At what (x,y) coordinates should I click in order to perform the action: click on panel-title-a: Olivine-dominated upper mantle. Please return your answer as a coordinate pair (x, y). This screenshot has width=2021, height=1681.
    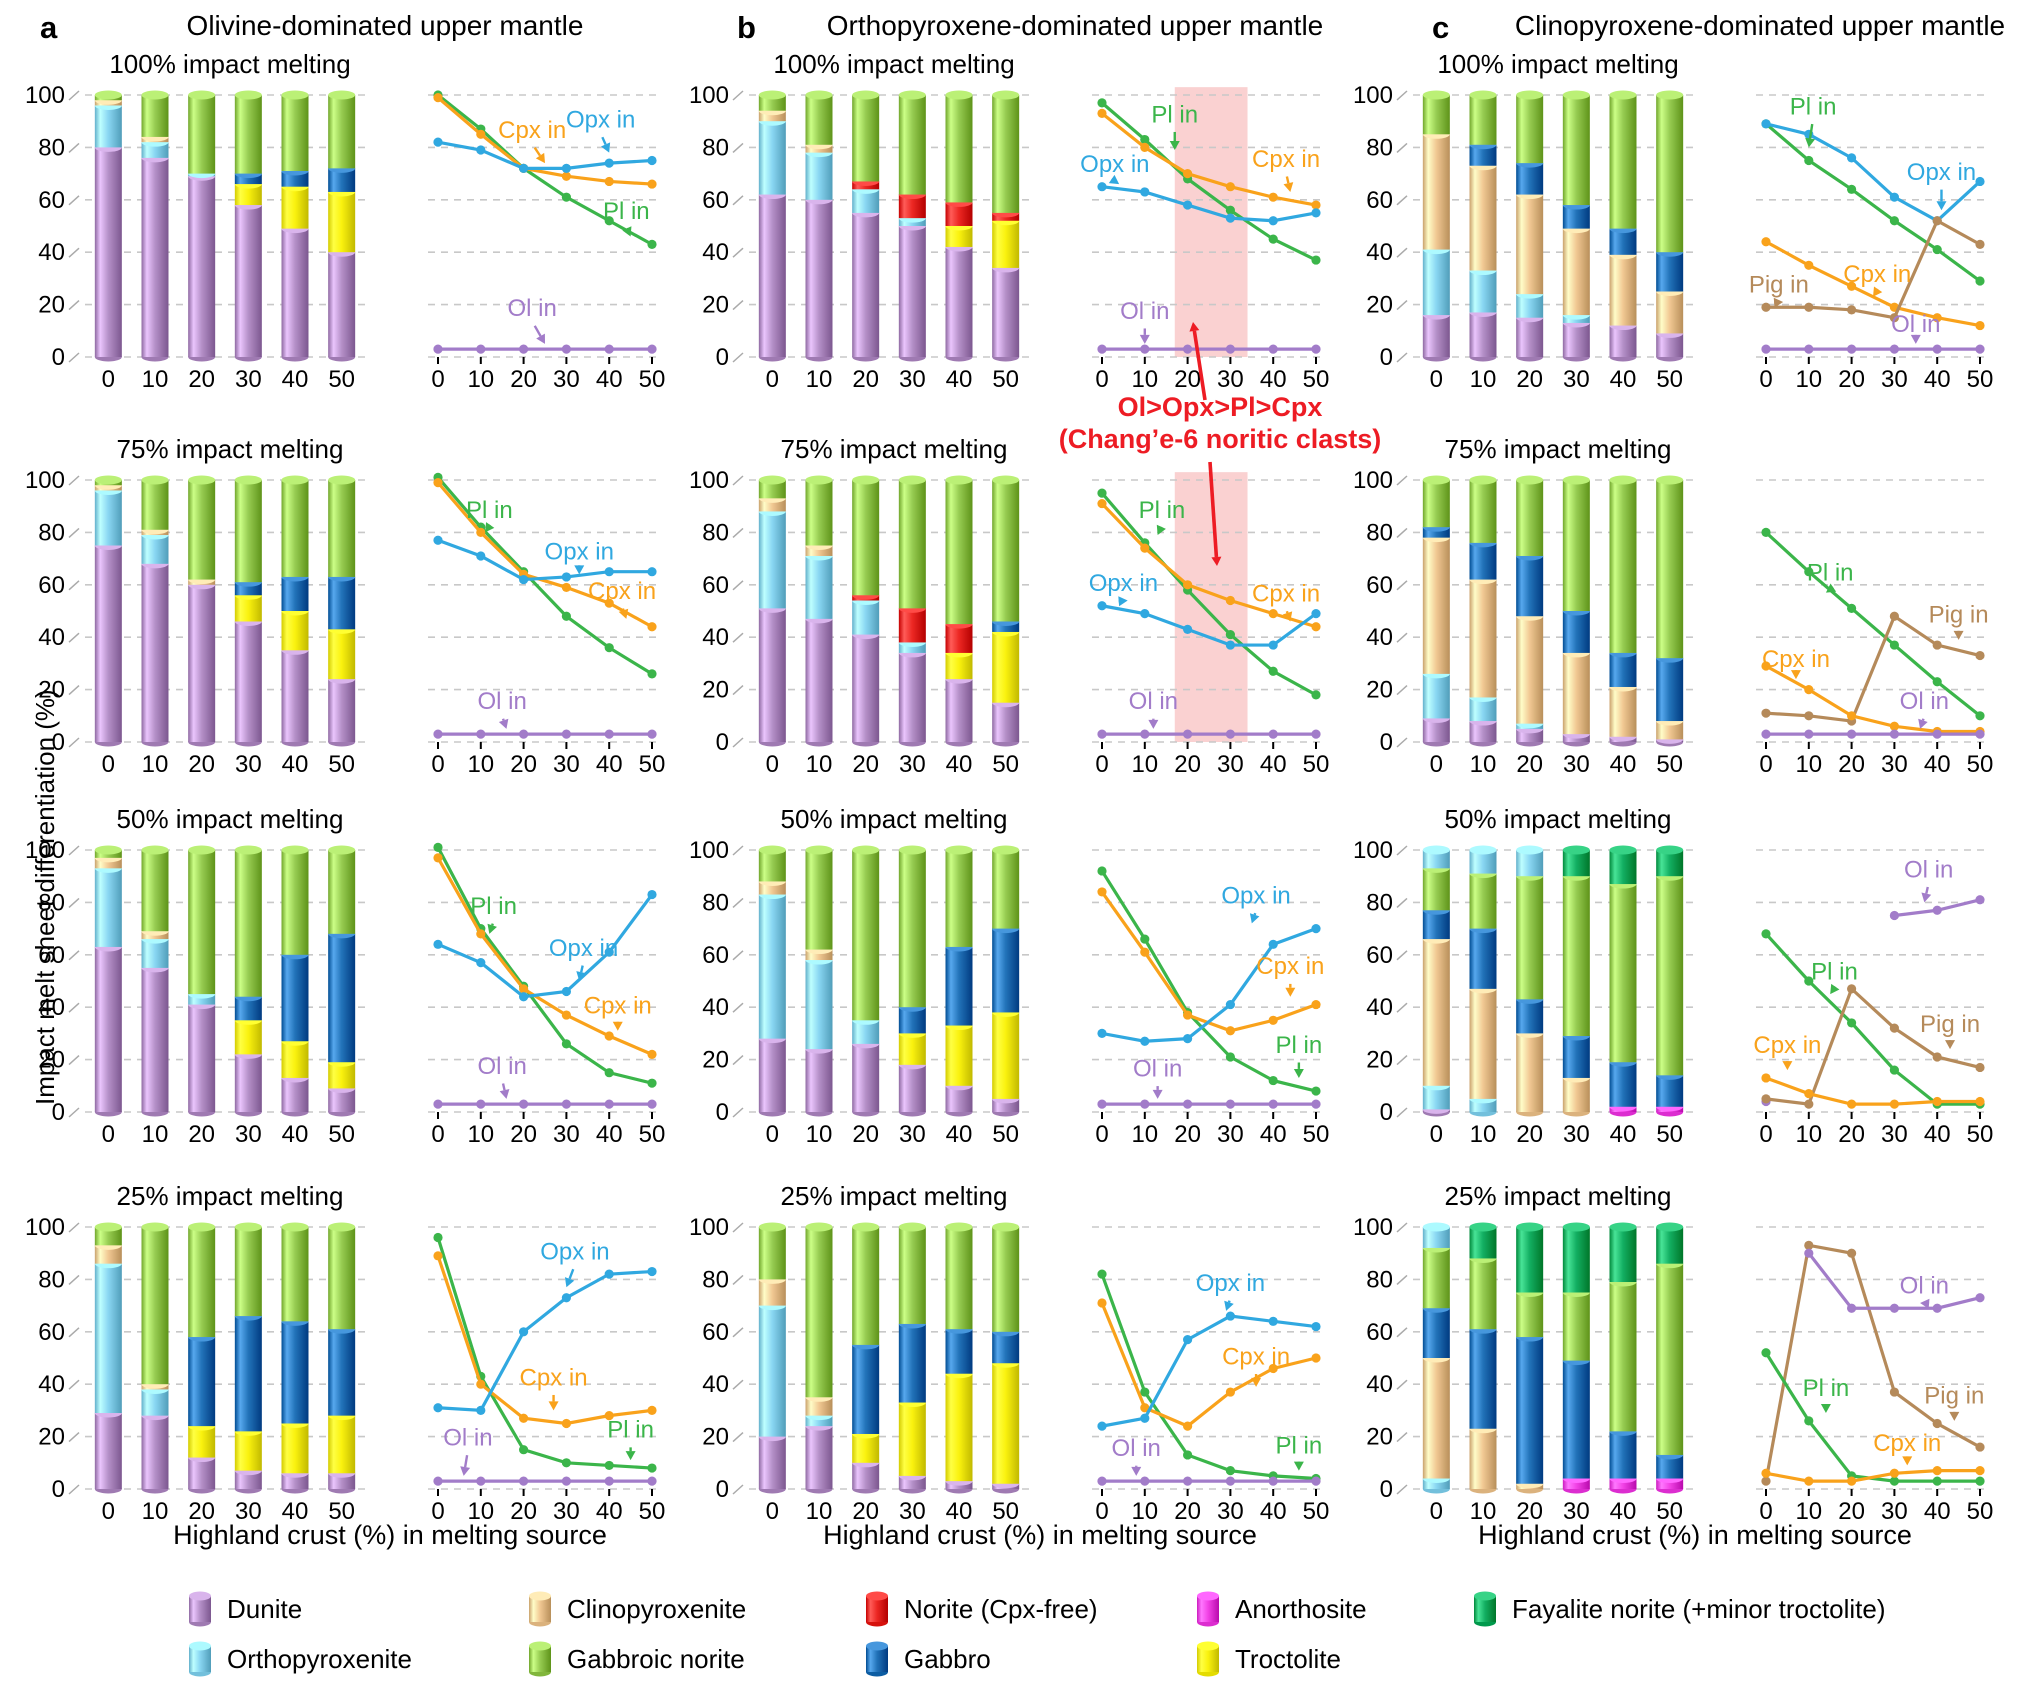
    Looking at the image, I should click on (385, 25).